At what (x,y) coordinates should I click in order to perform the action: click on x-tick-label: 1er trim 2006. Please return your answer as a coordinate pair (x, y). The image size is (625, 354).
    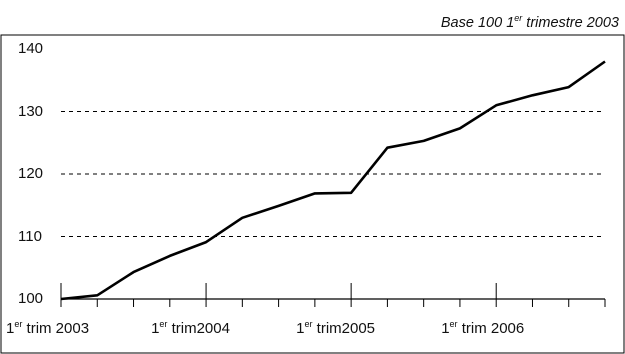
    Looking at the image, I should click on (483, 328).